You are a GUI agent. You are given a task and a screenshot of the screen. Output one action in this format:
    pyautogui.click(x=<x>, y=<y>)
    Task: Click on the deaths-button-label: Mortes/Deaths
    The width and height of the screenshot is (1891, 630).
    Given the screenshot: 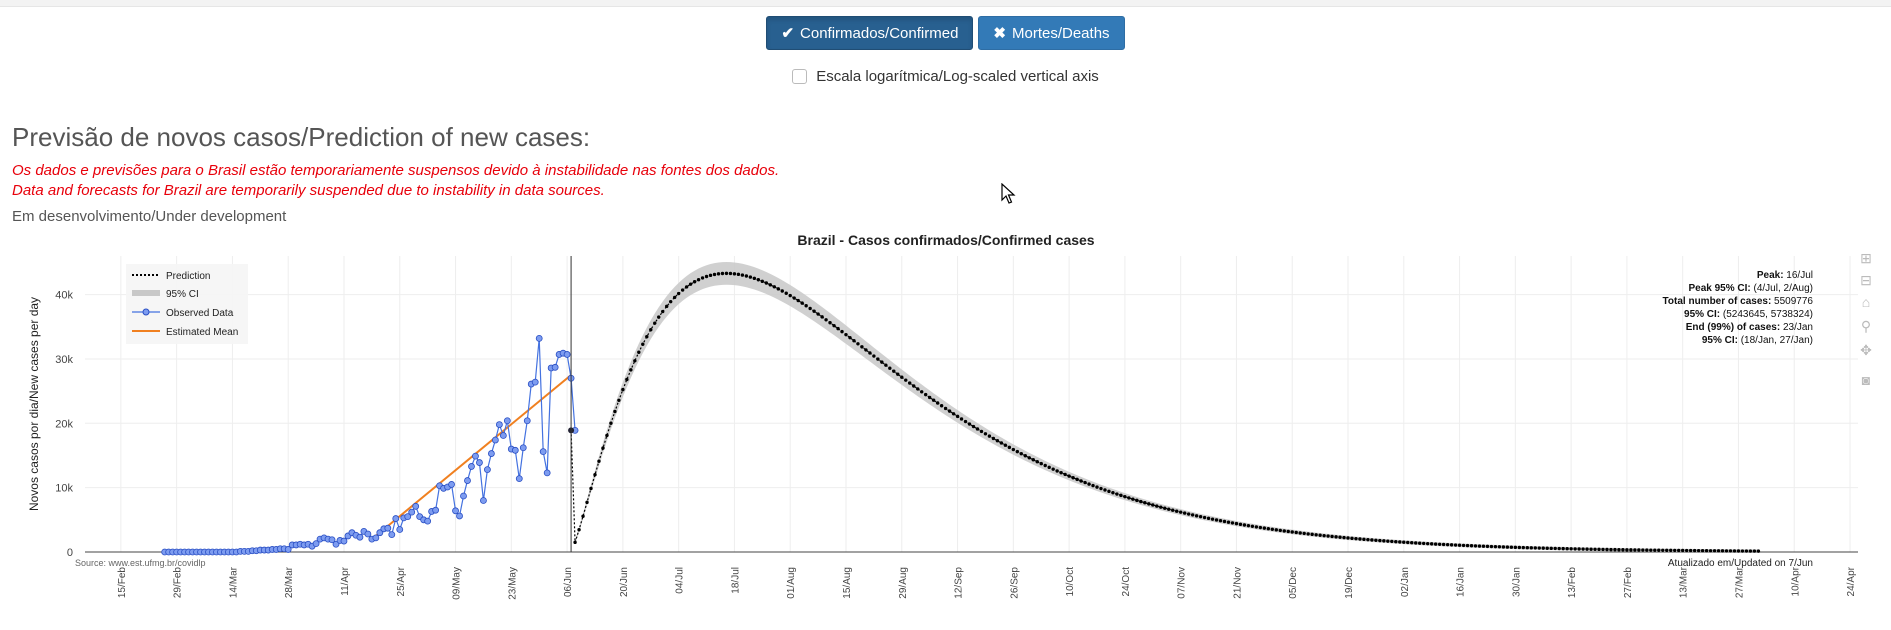 What is the action you would take?
    pyautogui.click(x=1061, y=33)
    